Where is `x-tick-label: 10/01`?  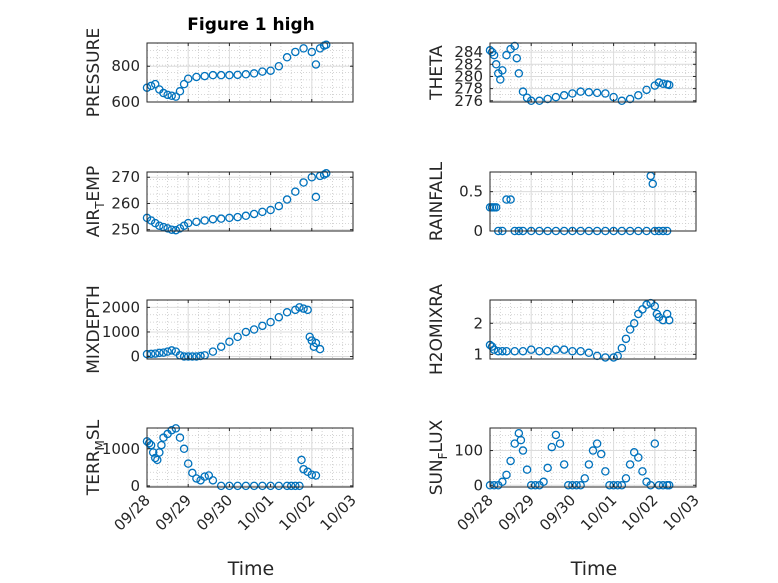 x-tick-label: 10/01 is located at coordinates (598, 512).